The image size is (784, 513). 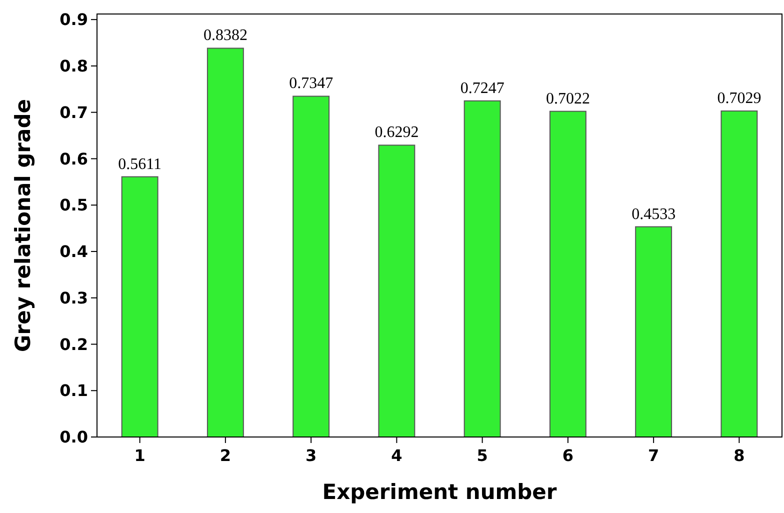 What do you see at coordinates (140, 164) in the screenshot?
I see `data-label: 0.5611` at bounding box center [140, 164].